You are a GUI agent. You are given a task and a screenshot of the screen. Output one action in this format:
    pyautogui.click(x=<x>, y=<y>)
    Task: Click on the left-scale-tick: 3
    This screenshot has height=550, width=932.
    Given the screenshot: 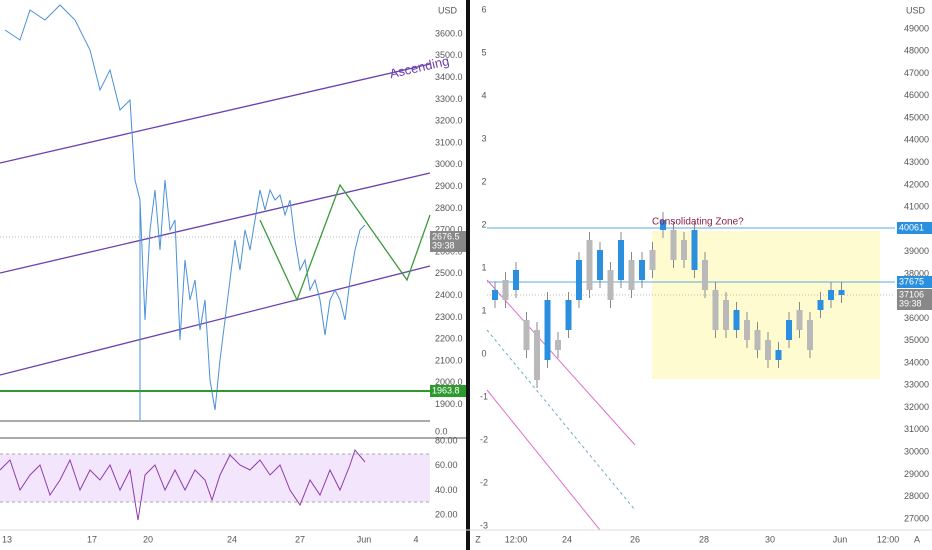 What is the action you would take?
    pyautogui.click(x=483, y=138)
    